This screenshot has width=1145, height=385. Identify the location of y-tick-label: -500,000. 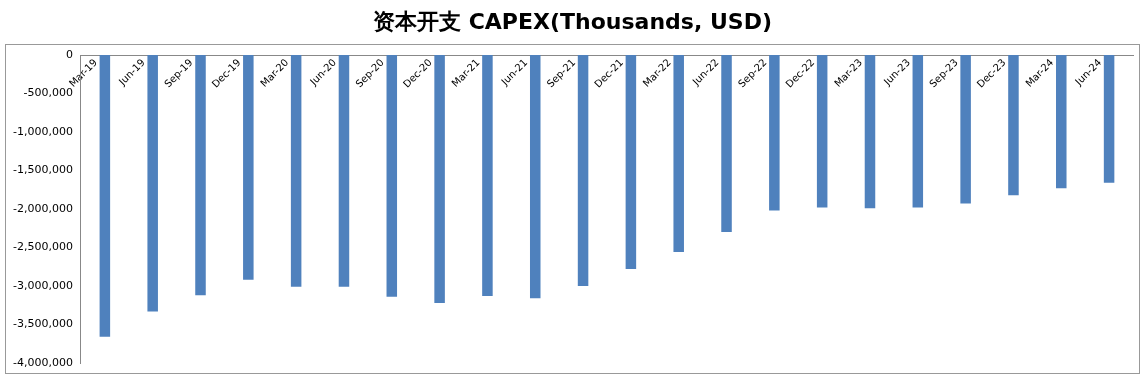
(48, 93).